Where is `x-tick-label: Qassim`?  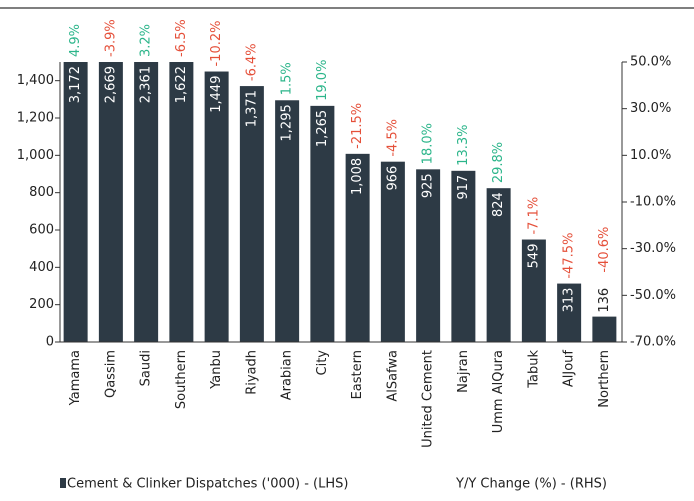
x-tick-label: Qassim is located at coordinates (110, 374).